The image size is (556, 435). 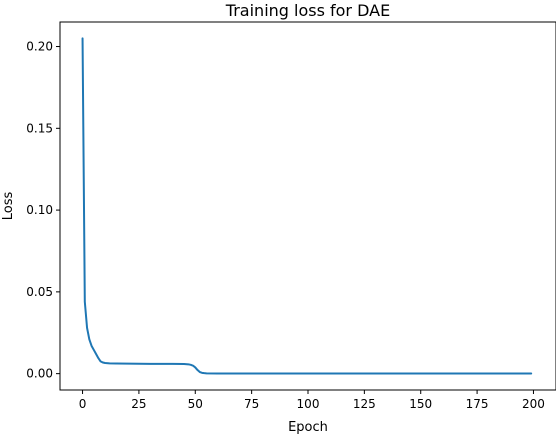 I want to click on y-tick-label: 0.05, so click(x=39, y=292).